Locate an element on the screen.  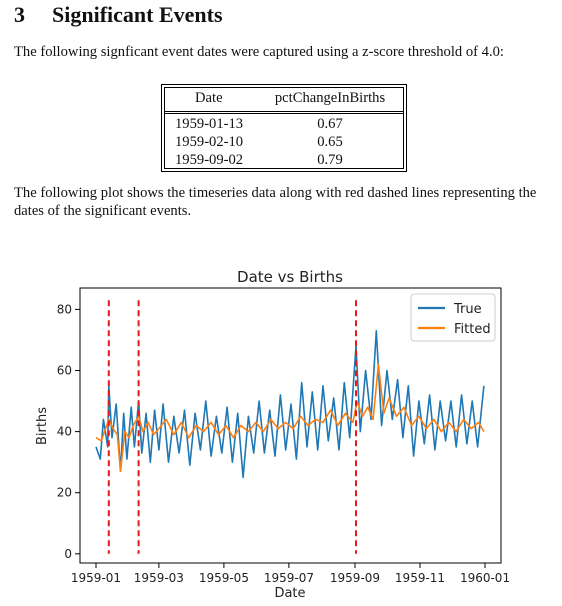
x-tick-label: 1959-01 is located at coordinates (96, 578).